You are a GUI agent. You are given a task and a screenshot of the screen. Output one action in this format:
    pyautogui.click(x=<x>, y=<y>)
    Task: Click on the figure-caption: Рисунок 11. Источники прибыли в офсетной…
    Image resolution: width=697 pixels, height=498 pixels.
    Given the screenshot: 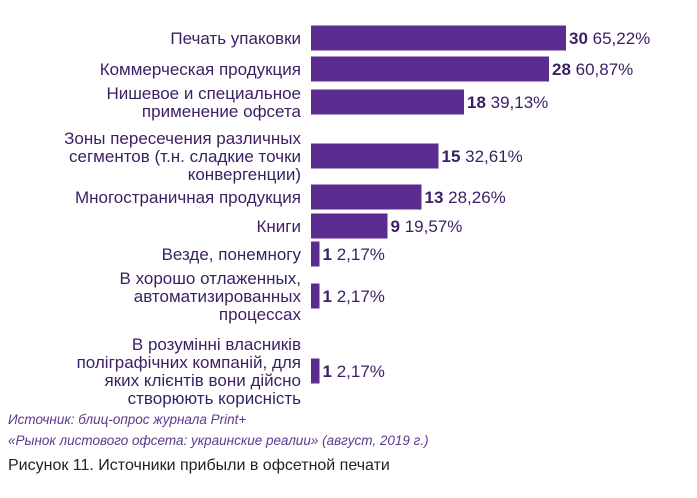 What is the action you would take?
    pyautogui.click(x=199, y=465)
    